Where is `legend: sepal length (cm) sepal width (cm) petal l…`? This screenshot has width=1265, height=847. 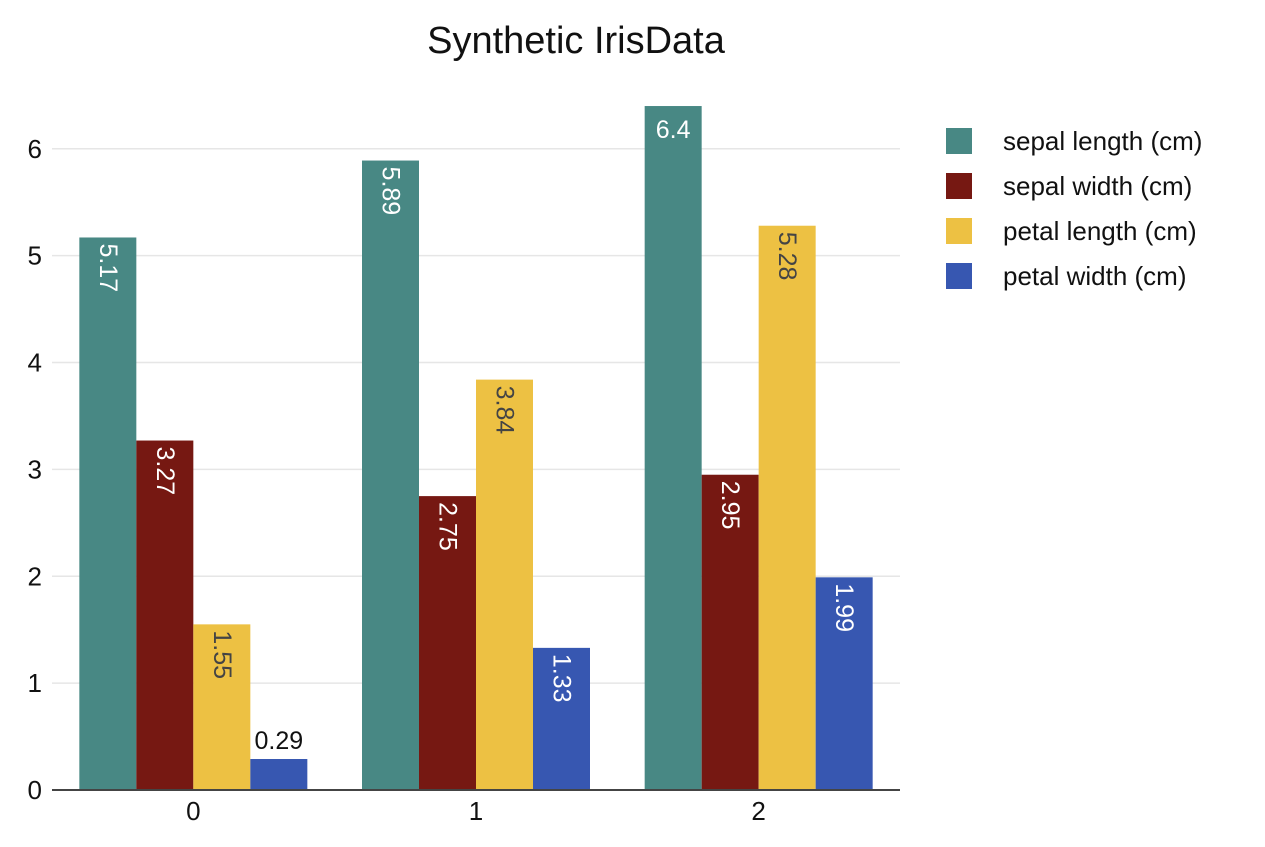
legend: sepal length (cm) sepal width (cm) petal l… is located at coordinates (1074, 208).